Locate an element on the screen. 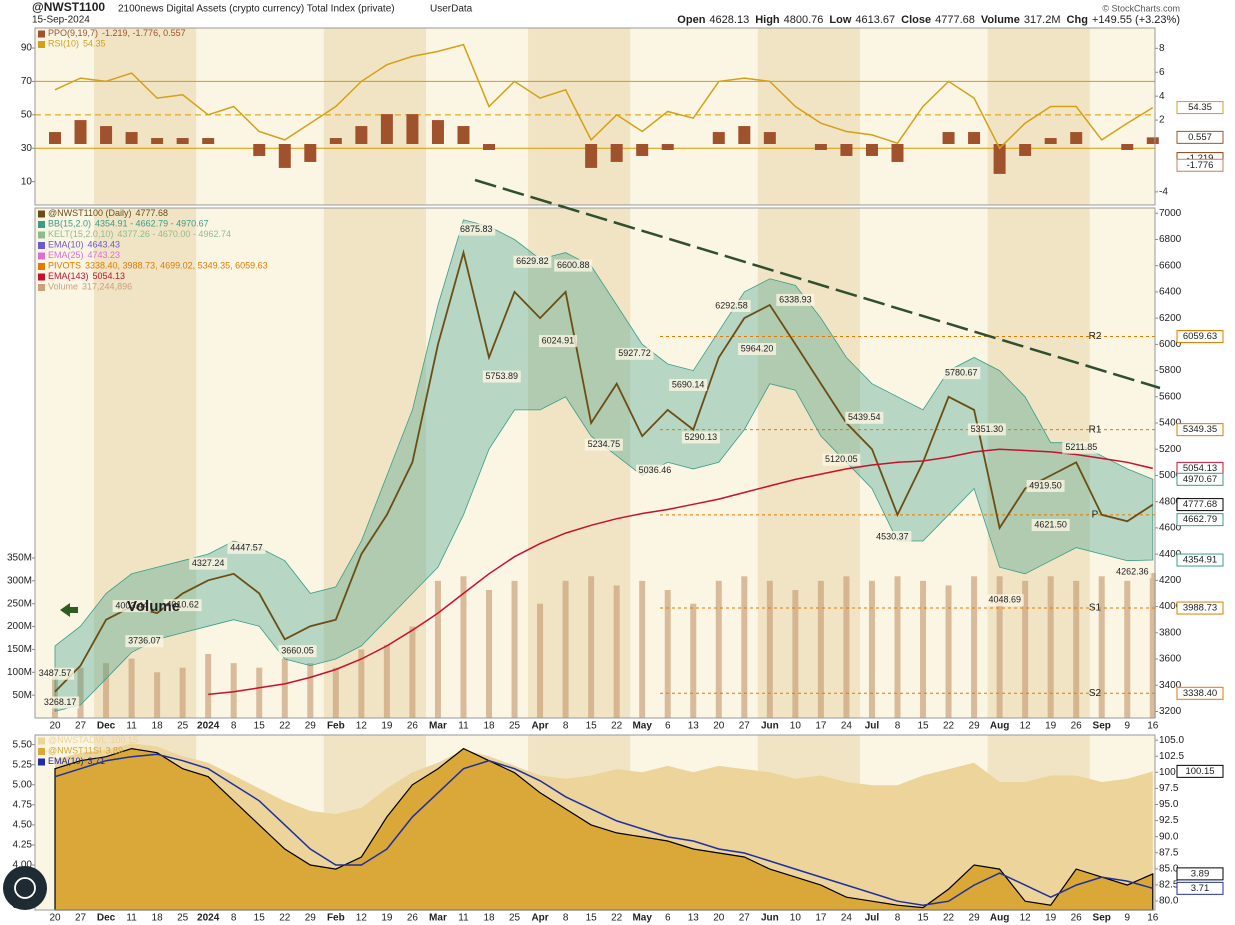 This screenshot has height=925, width=1235. pivot-label: P is located at coordinates (1095, 515).